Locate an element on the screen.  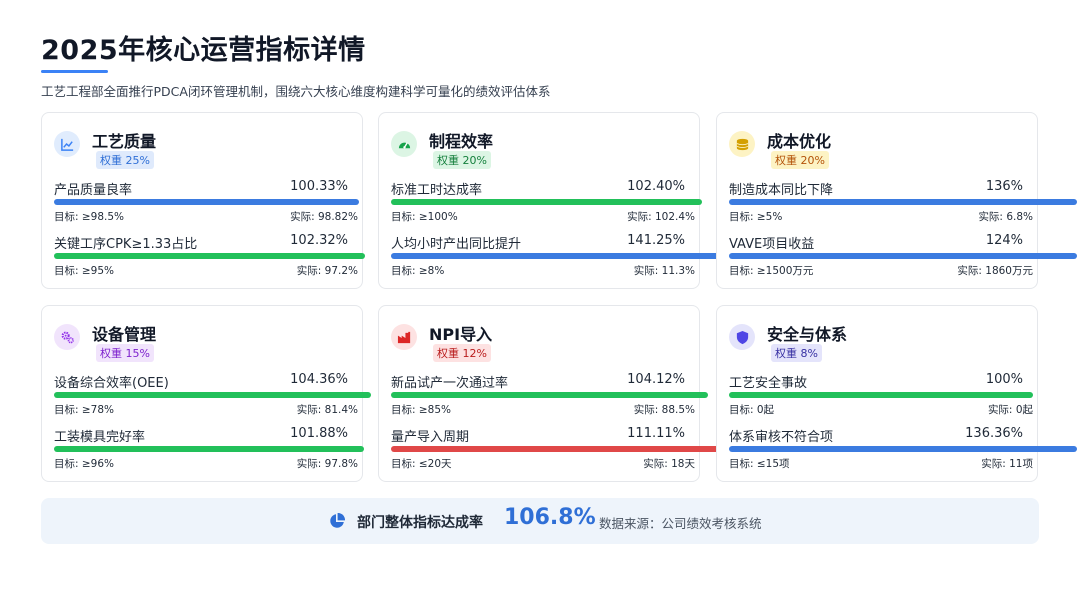
metric-header: 设备综合效率(OEE) 104.36% is located at coordinates (204, 381).